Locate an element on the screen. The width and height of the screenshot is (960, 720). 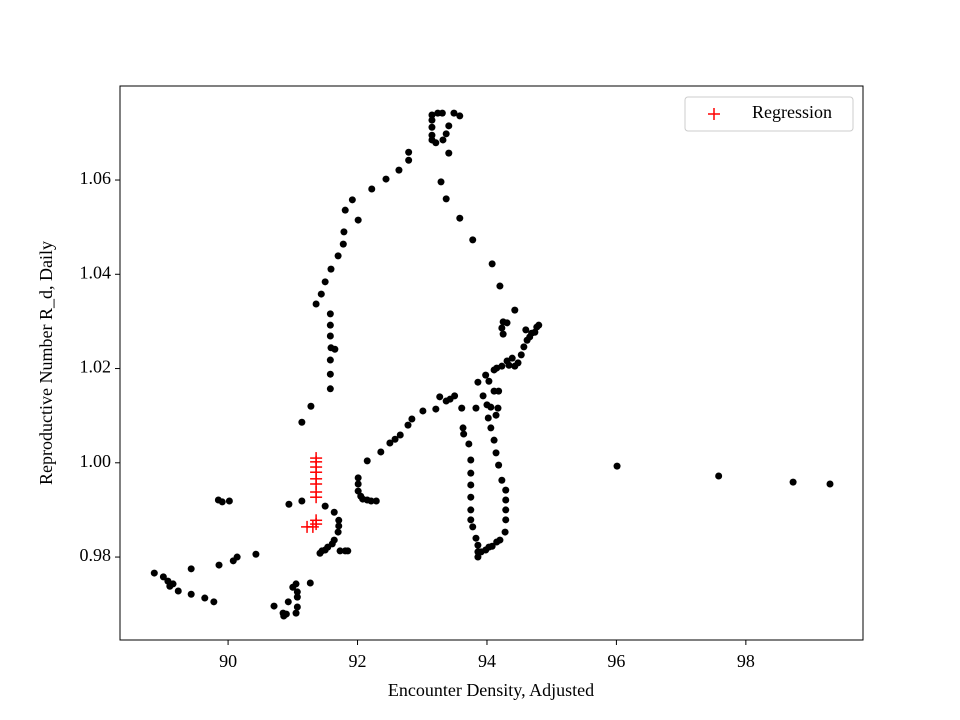
x-tick-label: 90 is located at coordinates (228, 661).